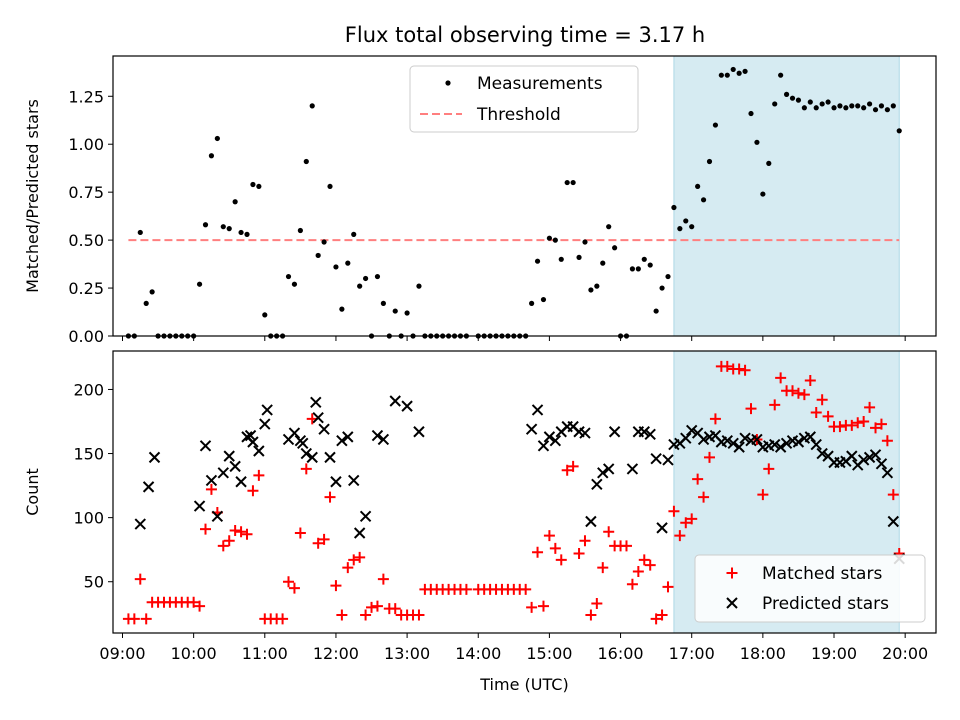 The width and height of the screenshot is (960, 720). Describe the element at coordinates (86, 240) in the screenshot. I see `ratio-y-tick-label: 0.50` at that location.